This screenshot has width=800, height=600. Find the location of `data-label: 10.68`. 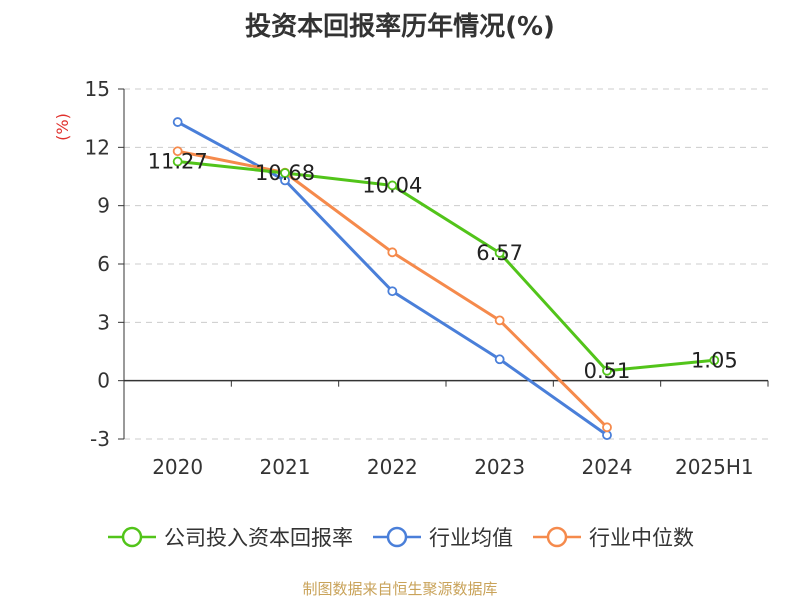

data-label: 10.68 is located at coordinates (285, 173).